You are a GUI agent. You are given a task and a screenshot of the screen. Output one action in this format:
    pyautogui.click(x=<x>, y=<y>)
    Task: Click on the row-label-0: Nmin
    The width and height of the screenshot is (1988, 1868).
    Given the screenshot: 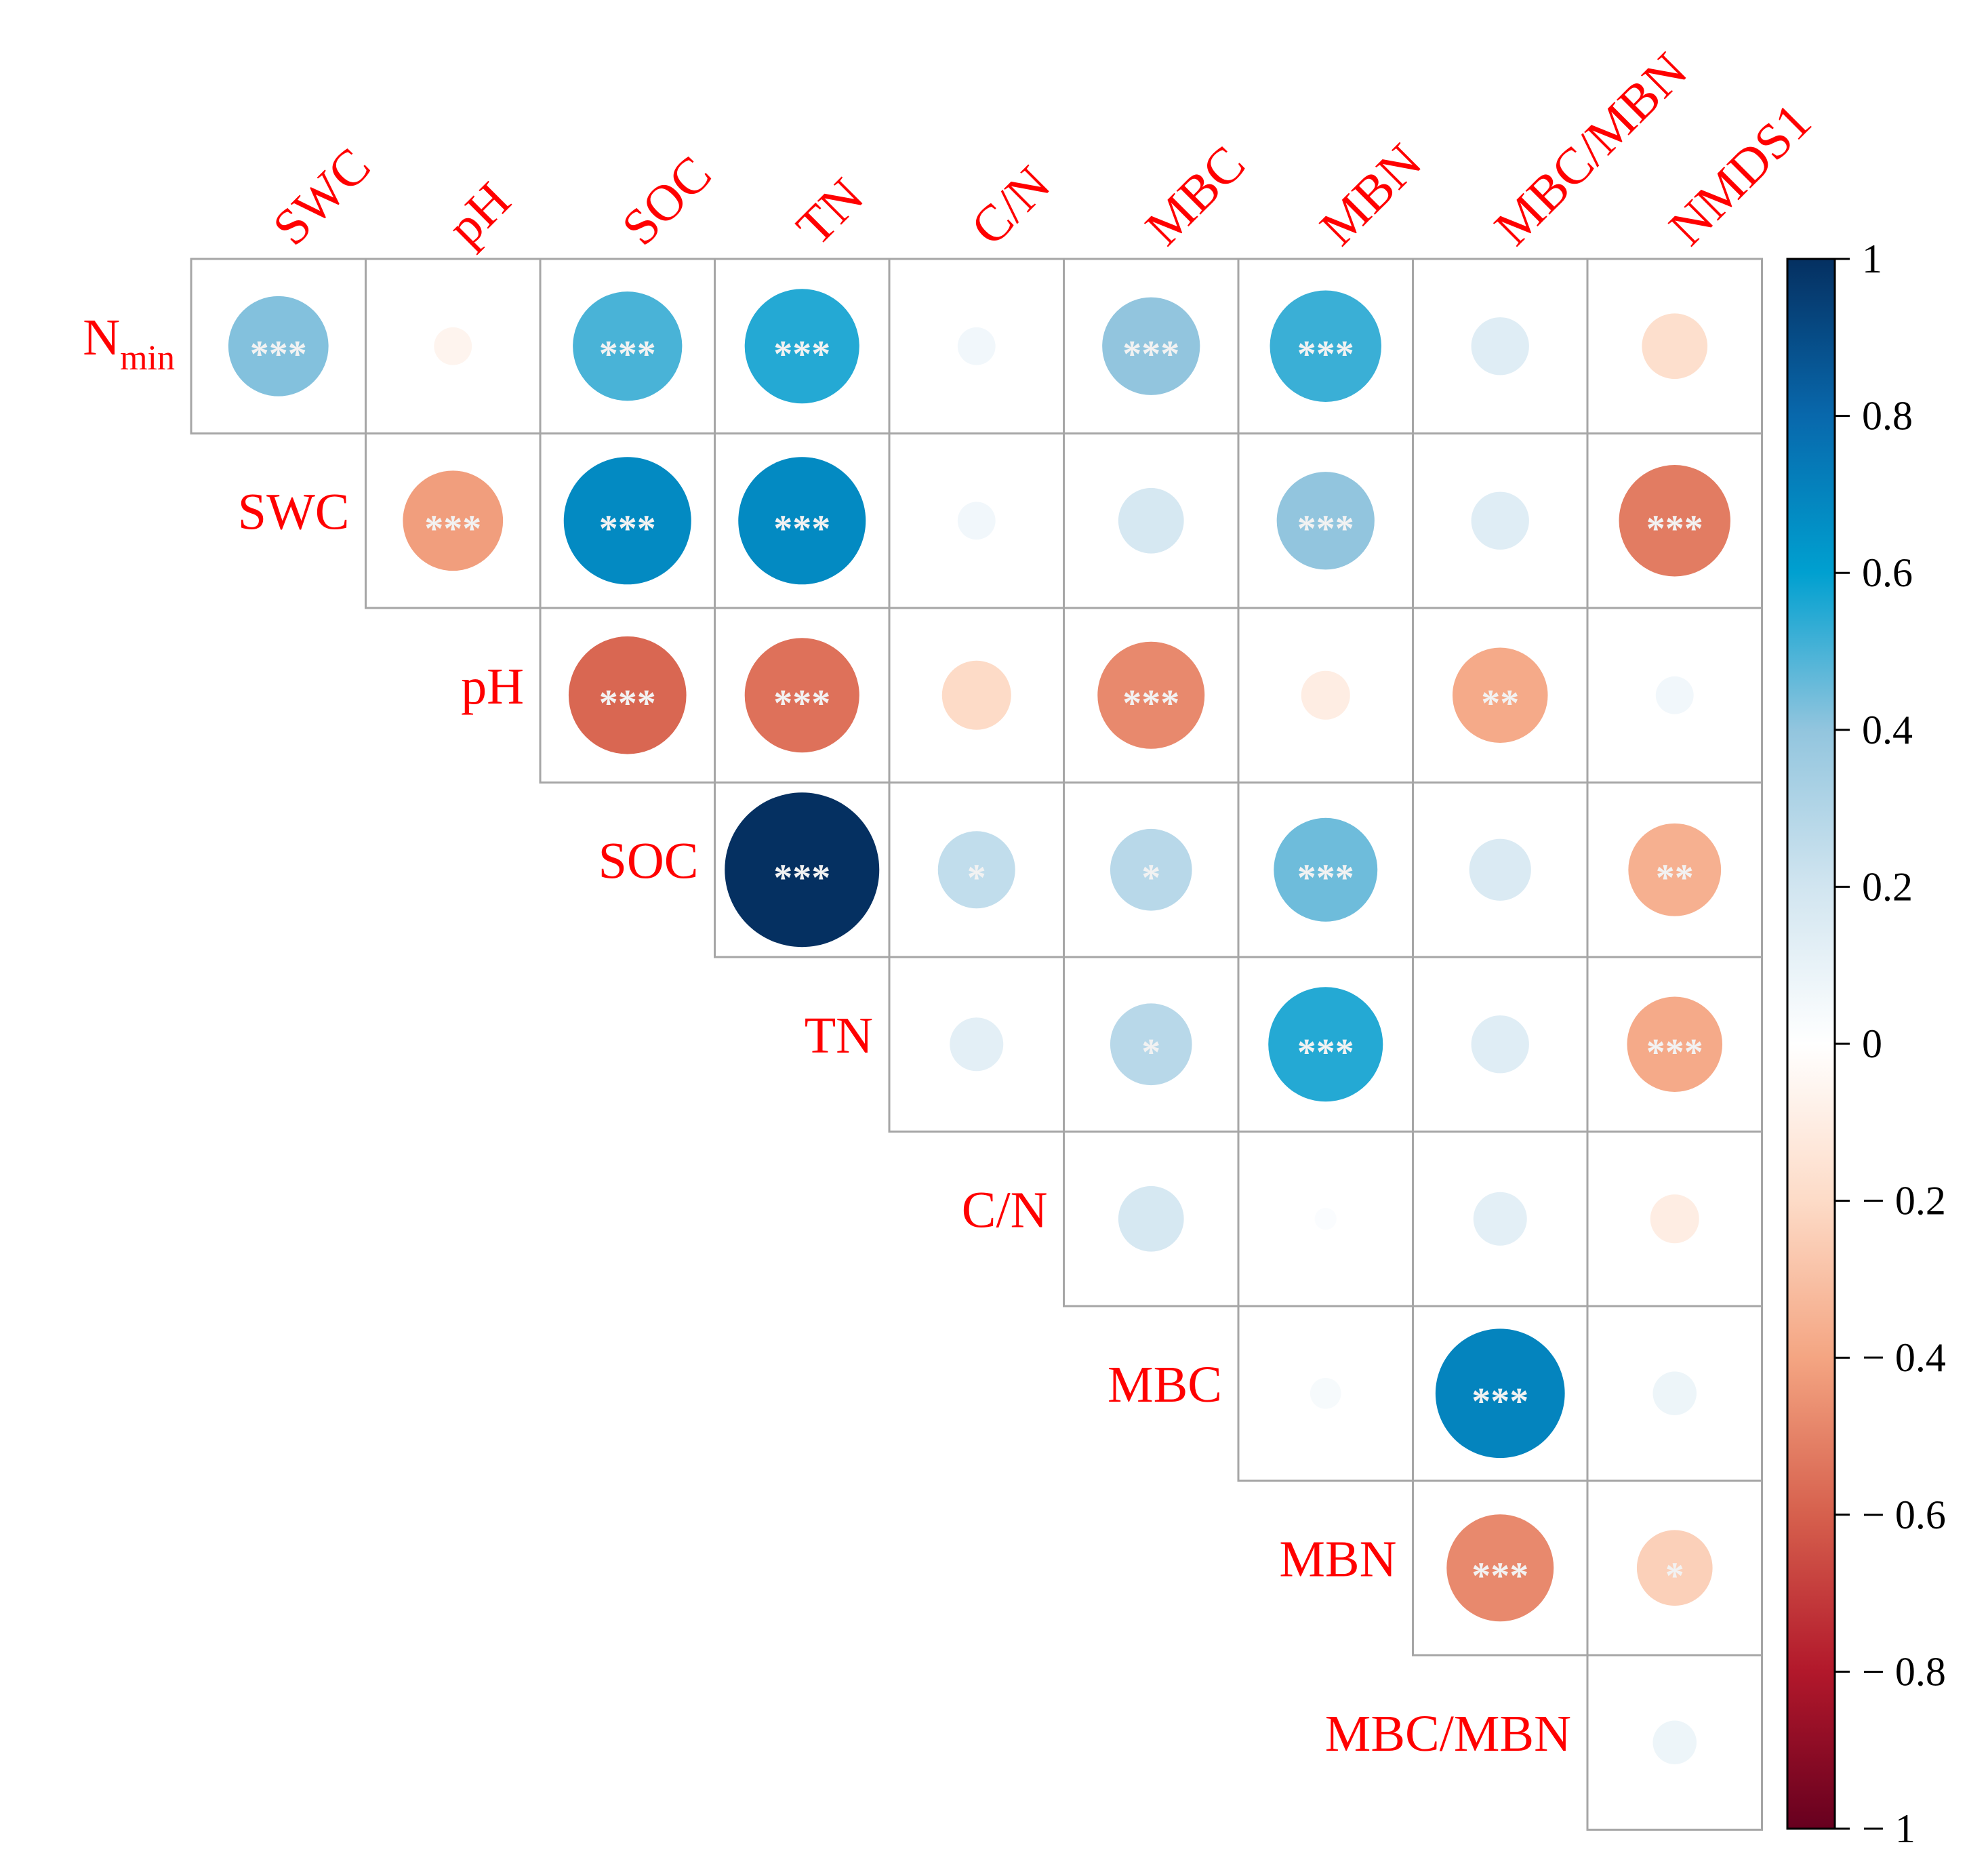 What is the action you would take?
    pyautogui.click(x=129, y=343)
    